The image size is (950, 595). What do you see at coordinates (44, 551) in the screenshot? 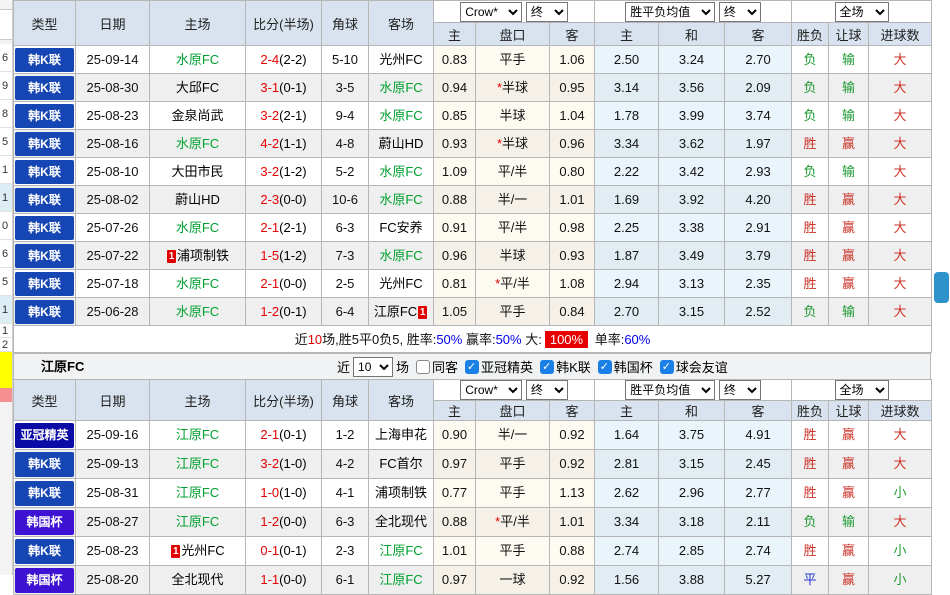
I see `league-cell: 韩K联` at bounding box center [44, 551].